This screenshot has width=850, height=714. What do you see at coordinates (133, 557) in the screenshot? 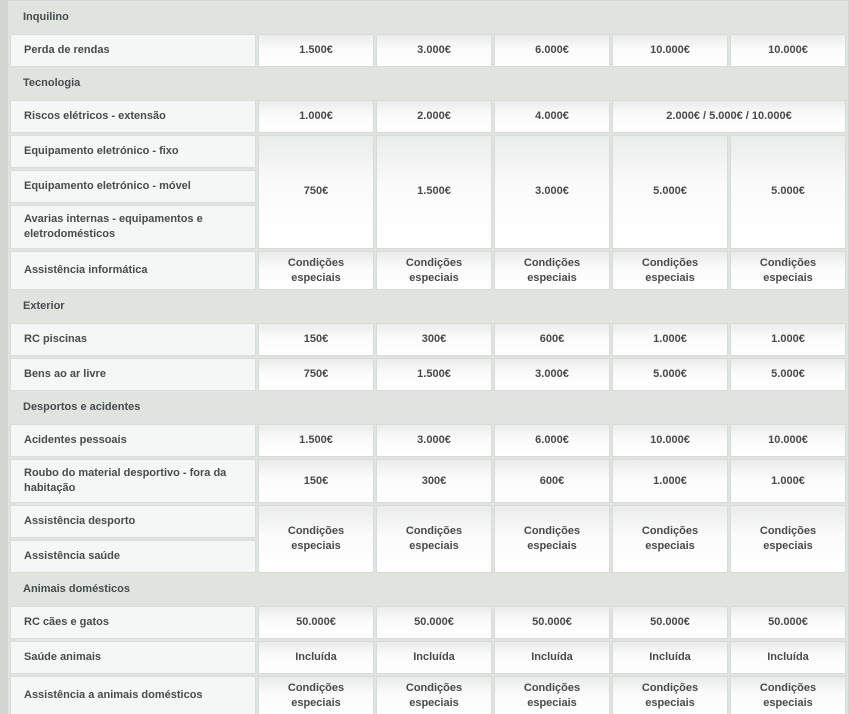
I see `row-label: Assistência saúde` at bounding box center [133, 557].